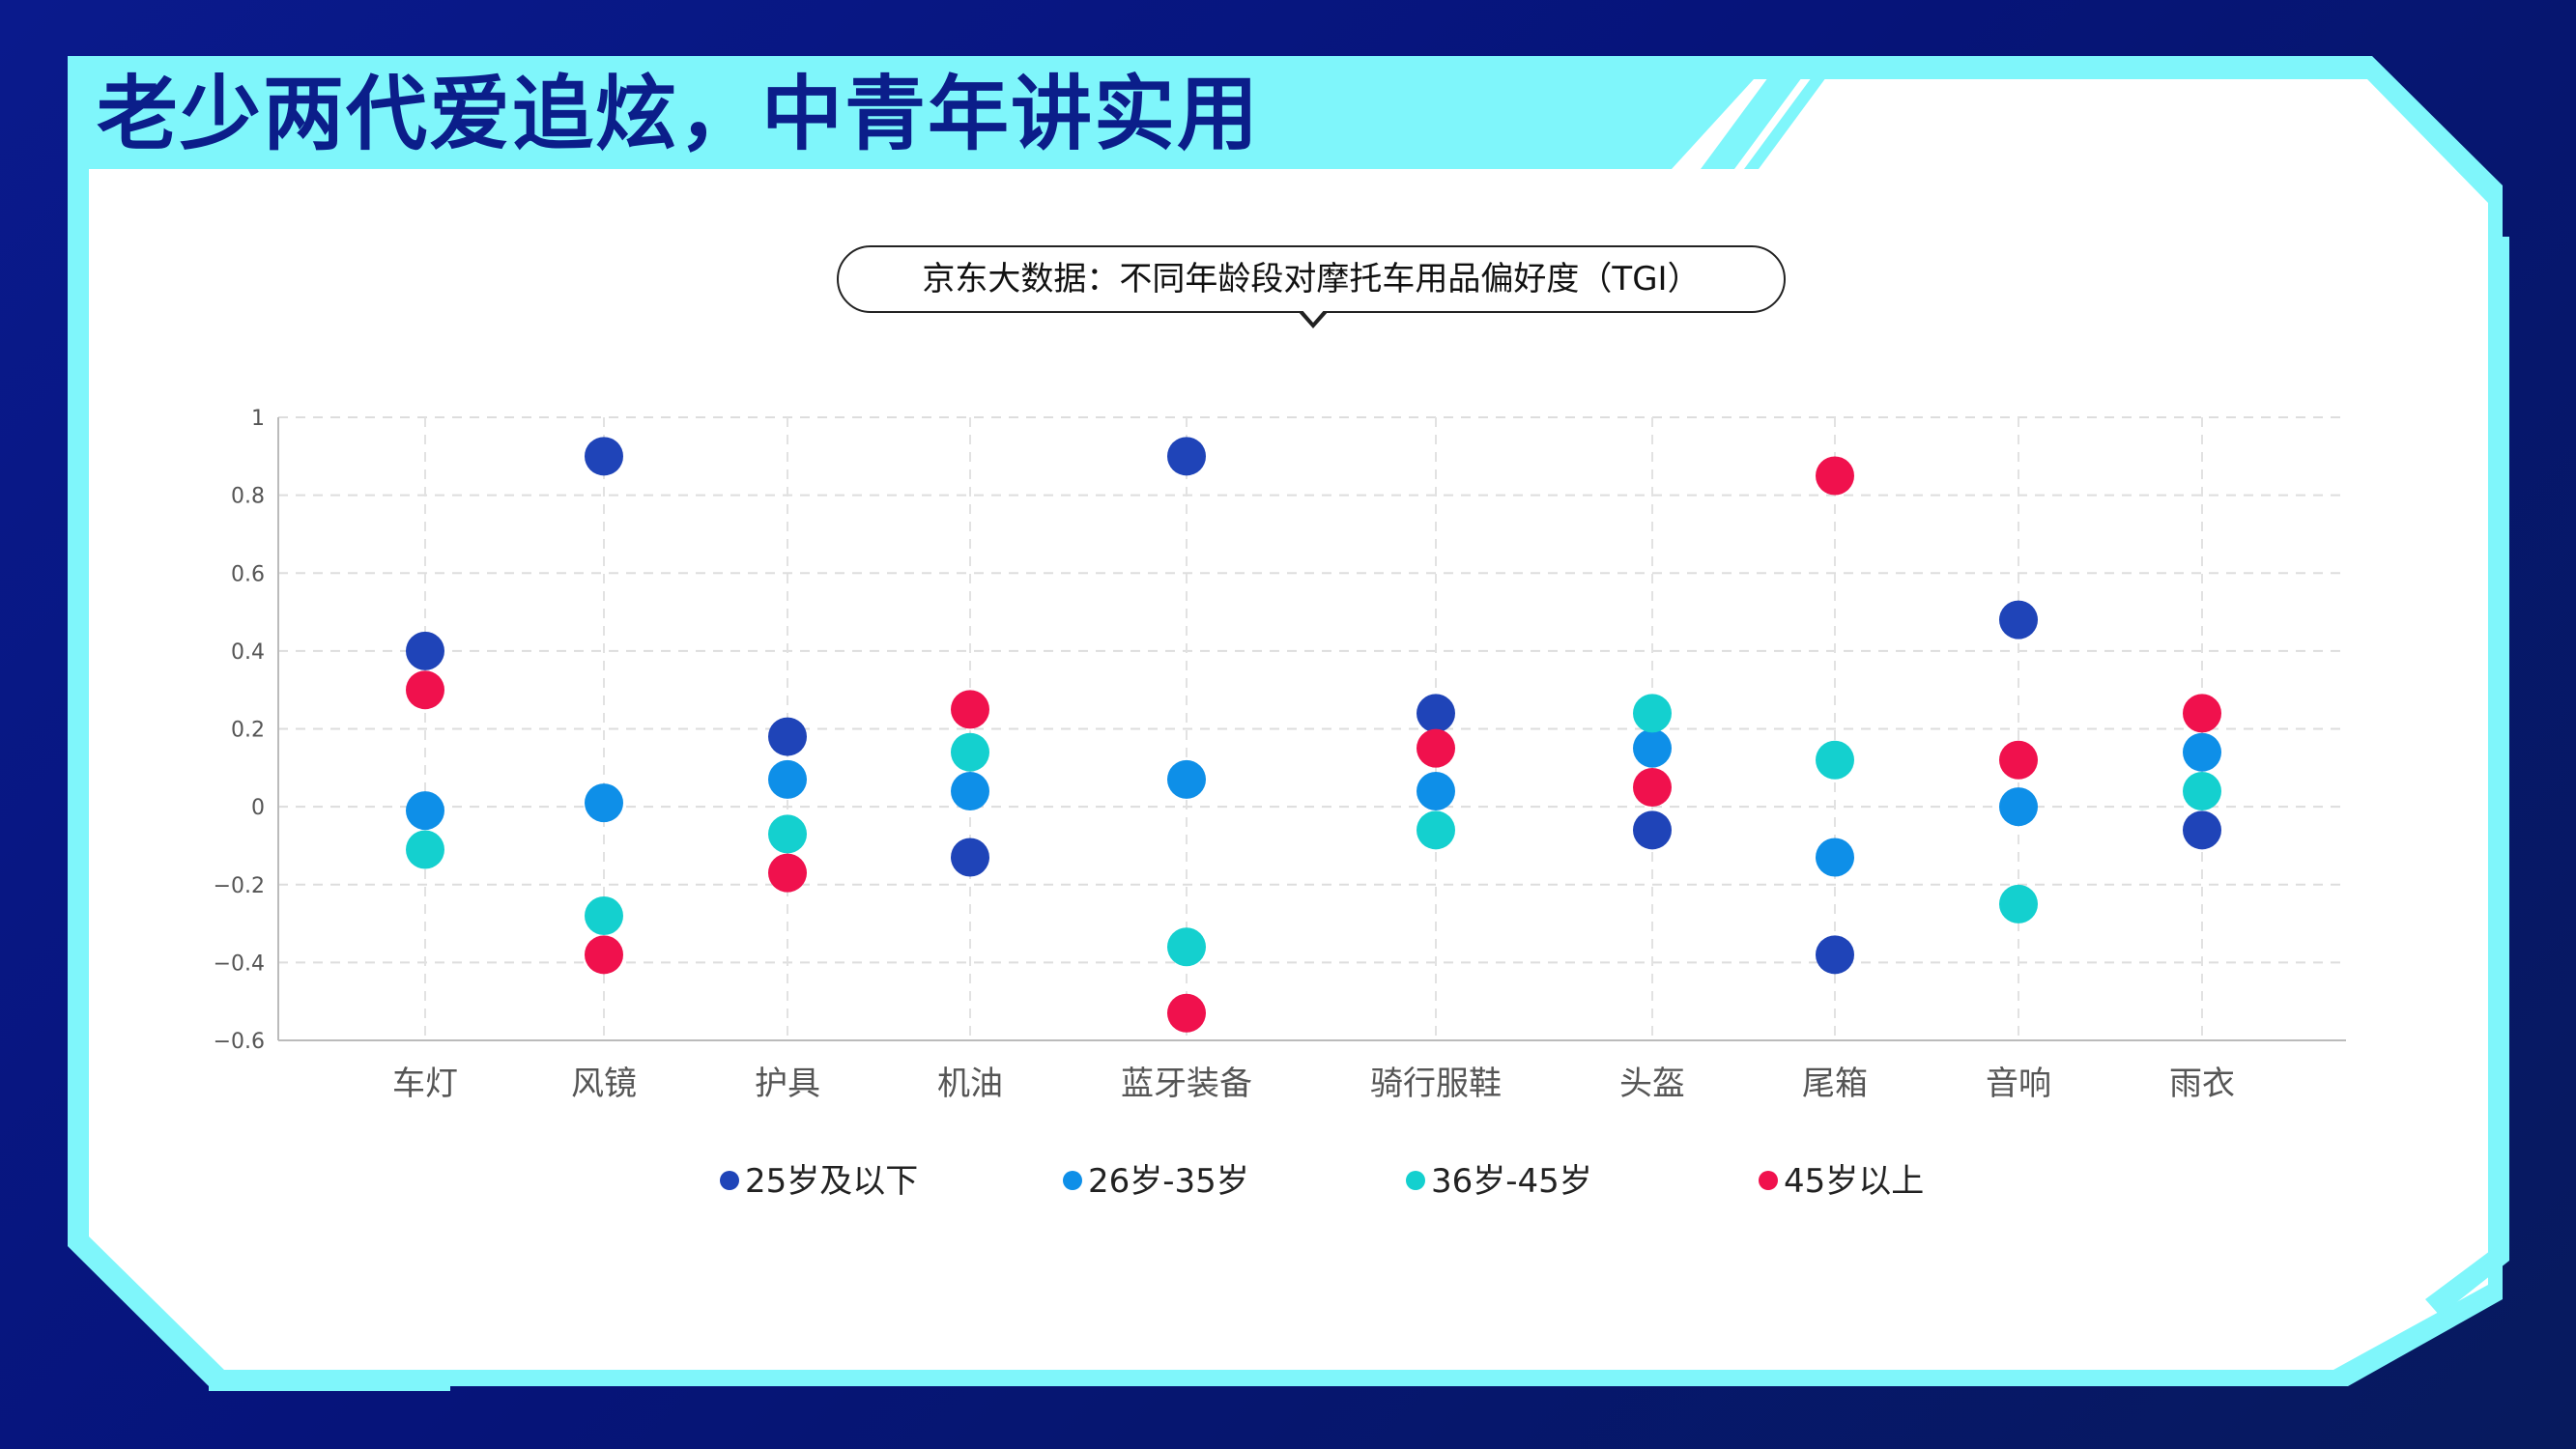 Image resolution: width=2576 pixels, height=1449 pixels. What do you see at coordinates (1187, 1084) in the screenshot?
I see `x-tick-label: 蓝牙装备` at bounding box center [1187, 1084].